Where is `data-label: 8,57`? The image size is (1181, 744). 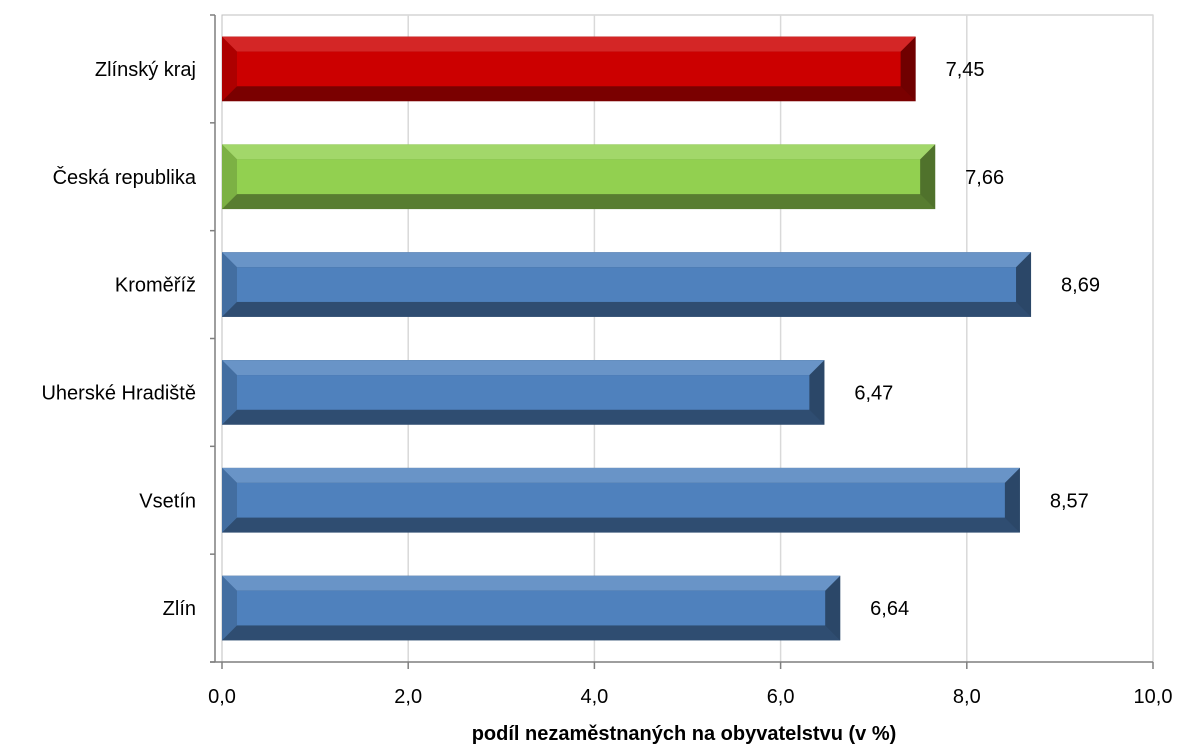 data-label: 8,57 is located at coordinates (1069, 501).